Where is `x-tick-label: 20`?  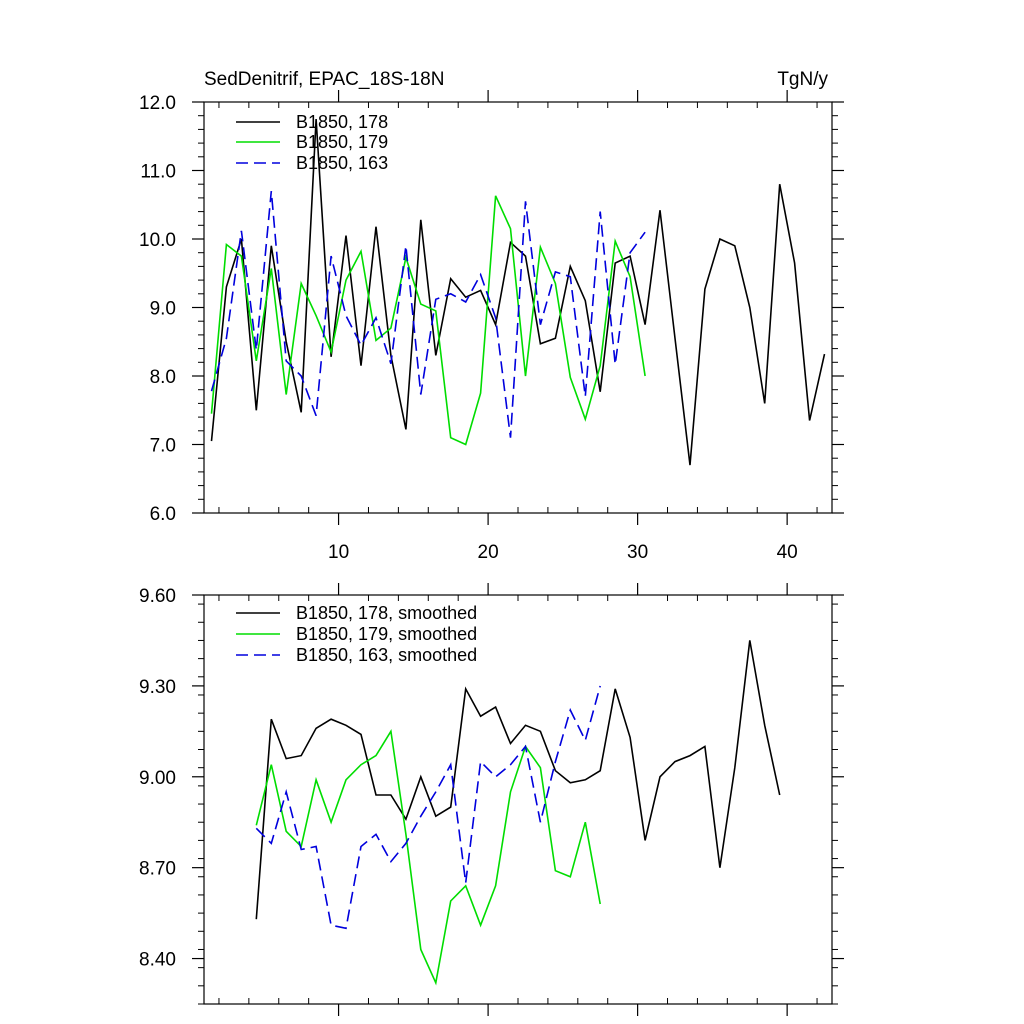 x-tick-label: 20 is located at coordinates (488, 552).